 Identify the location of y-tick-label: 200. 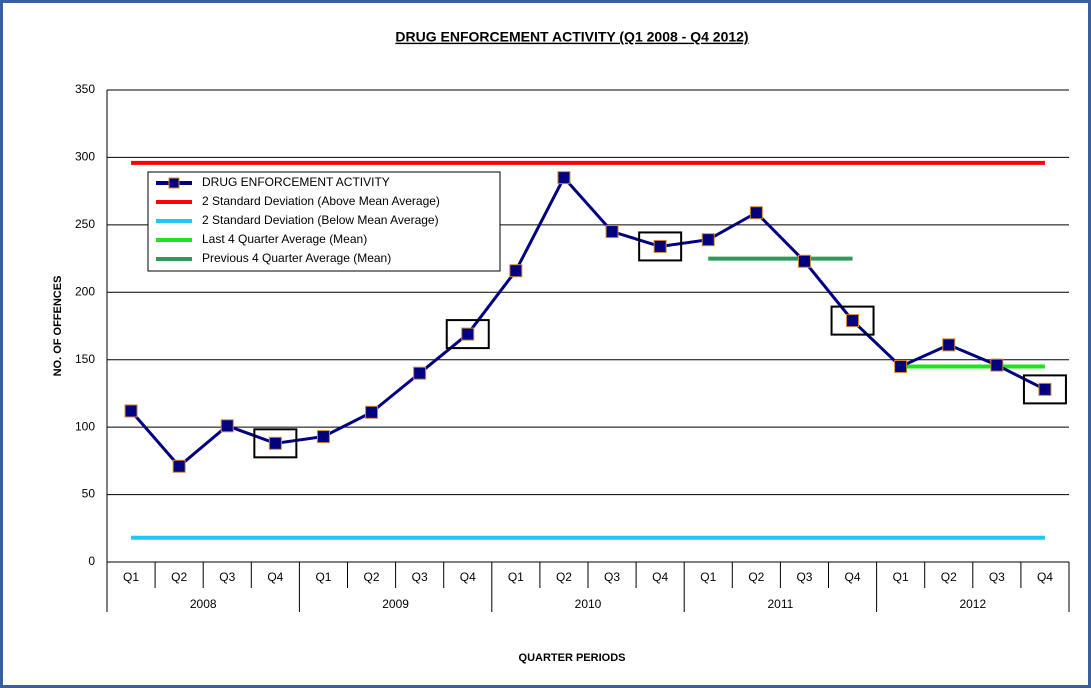
(85, 291).